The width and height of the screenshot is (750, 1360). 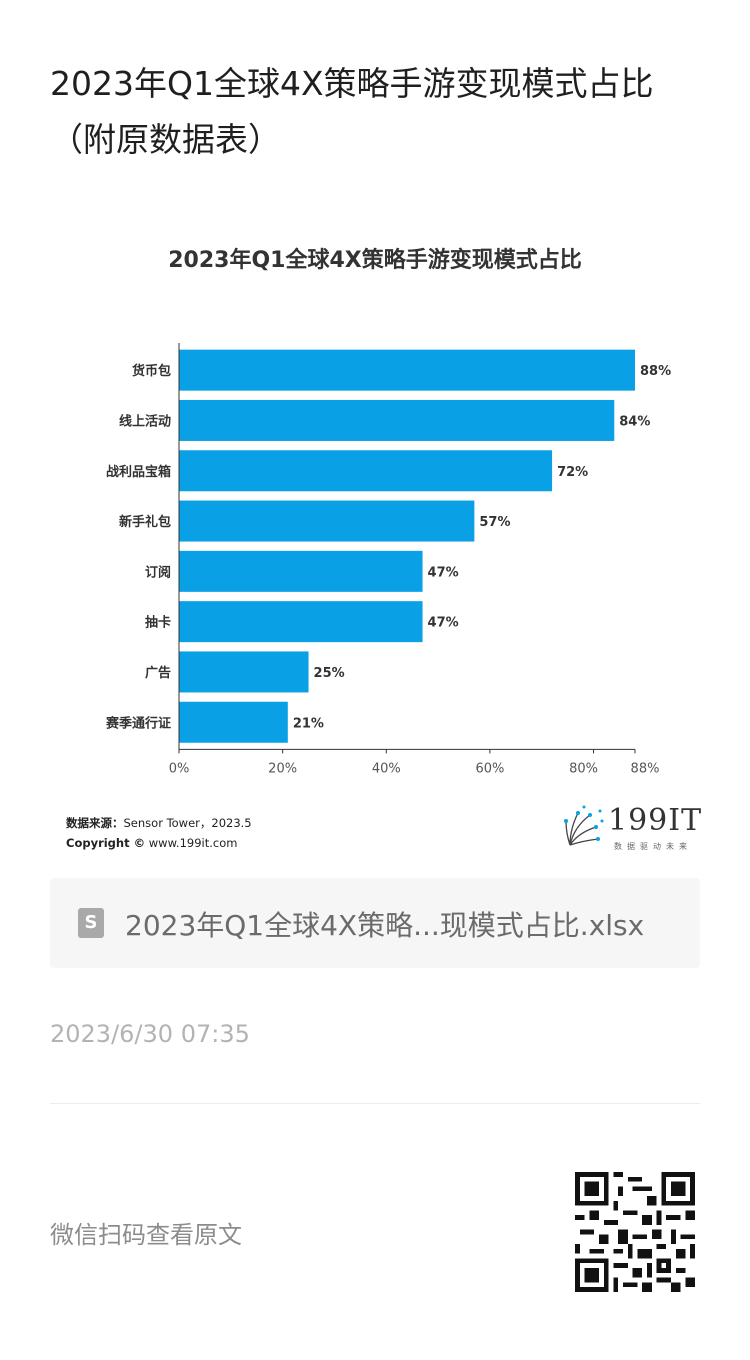 I want to click on value-label-1: 88%, so click(x=655, y=371).